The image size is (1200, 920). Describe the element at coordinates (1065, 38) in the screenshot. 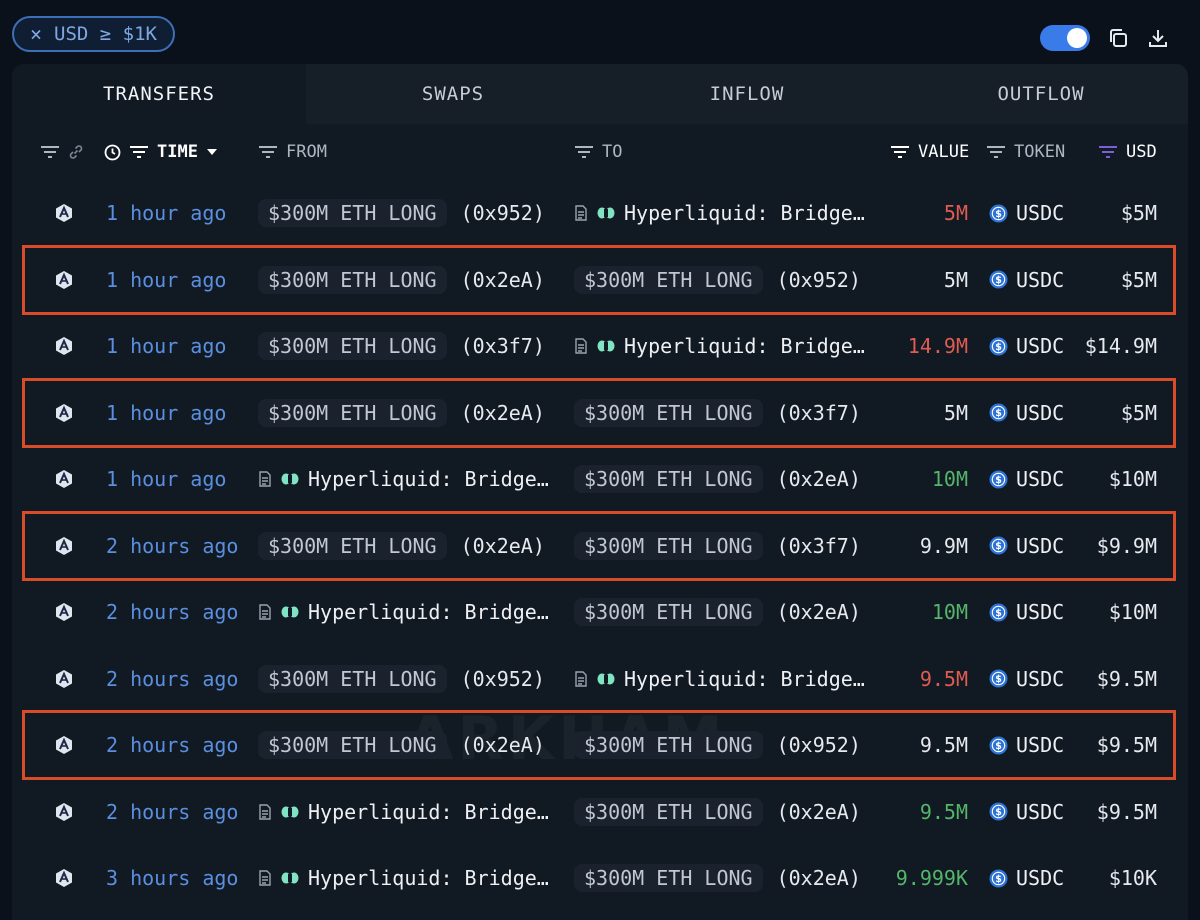

I see `view-toggle` at that location.